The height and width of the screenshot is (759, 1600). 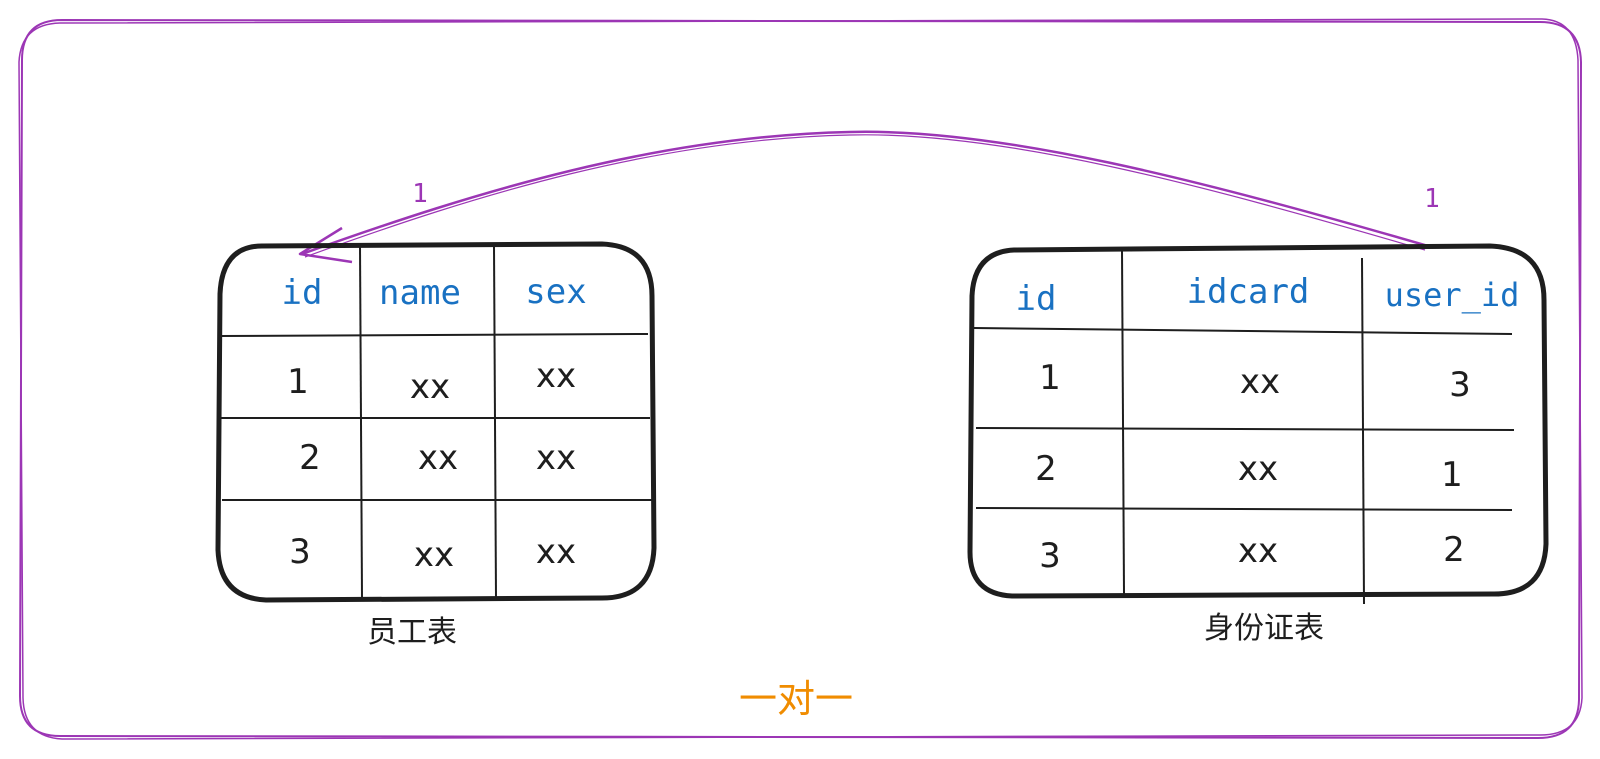 What do you see at coordinates (865, 193) in the screenshot?
I see `relation-curve` at bounding box center [865, 193].